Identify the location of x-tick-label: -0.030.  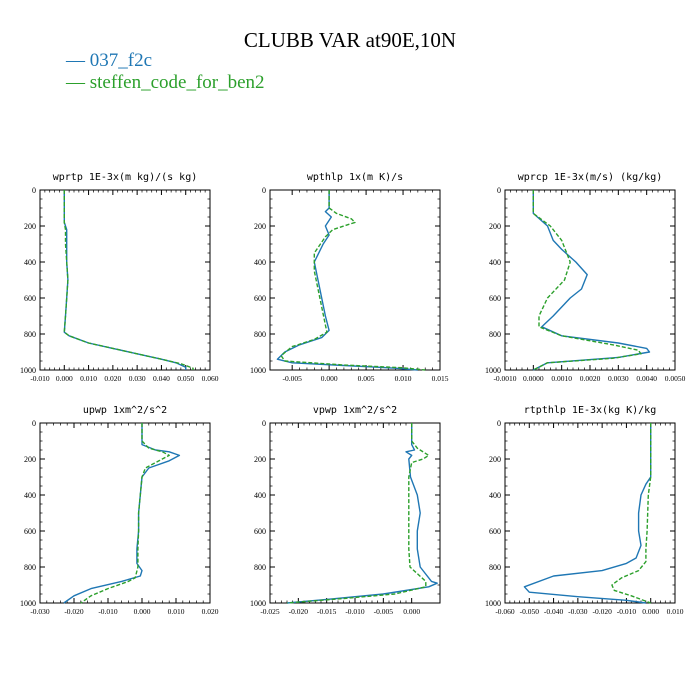
(578, 611).